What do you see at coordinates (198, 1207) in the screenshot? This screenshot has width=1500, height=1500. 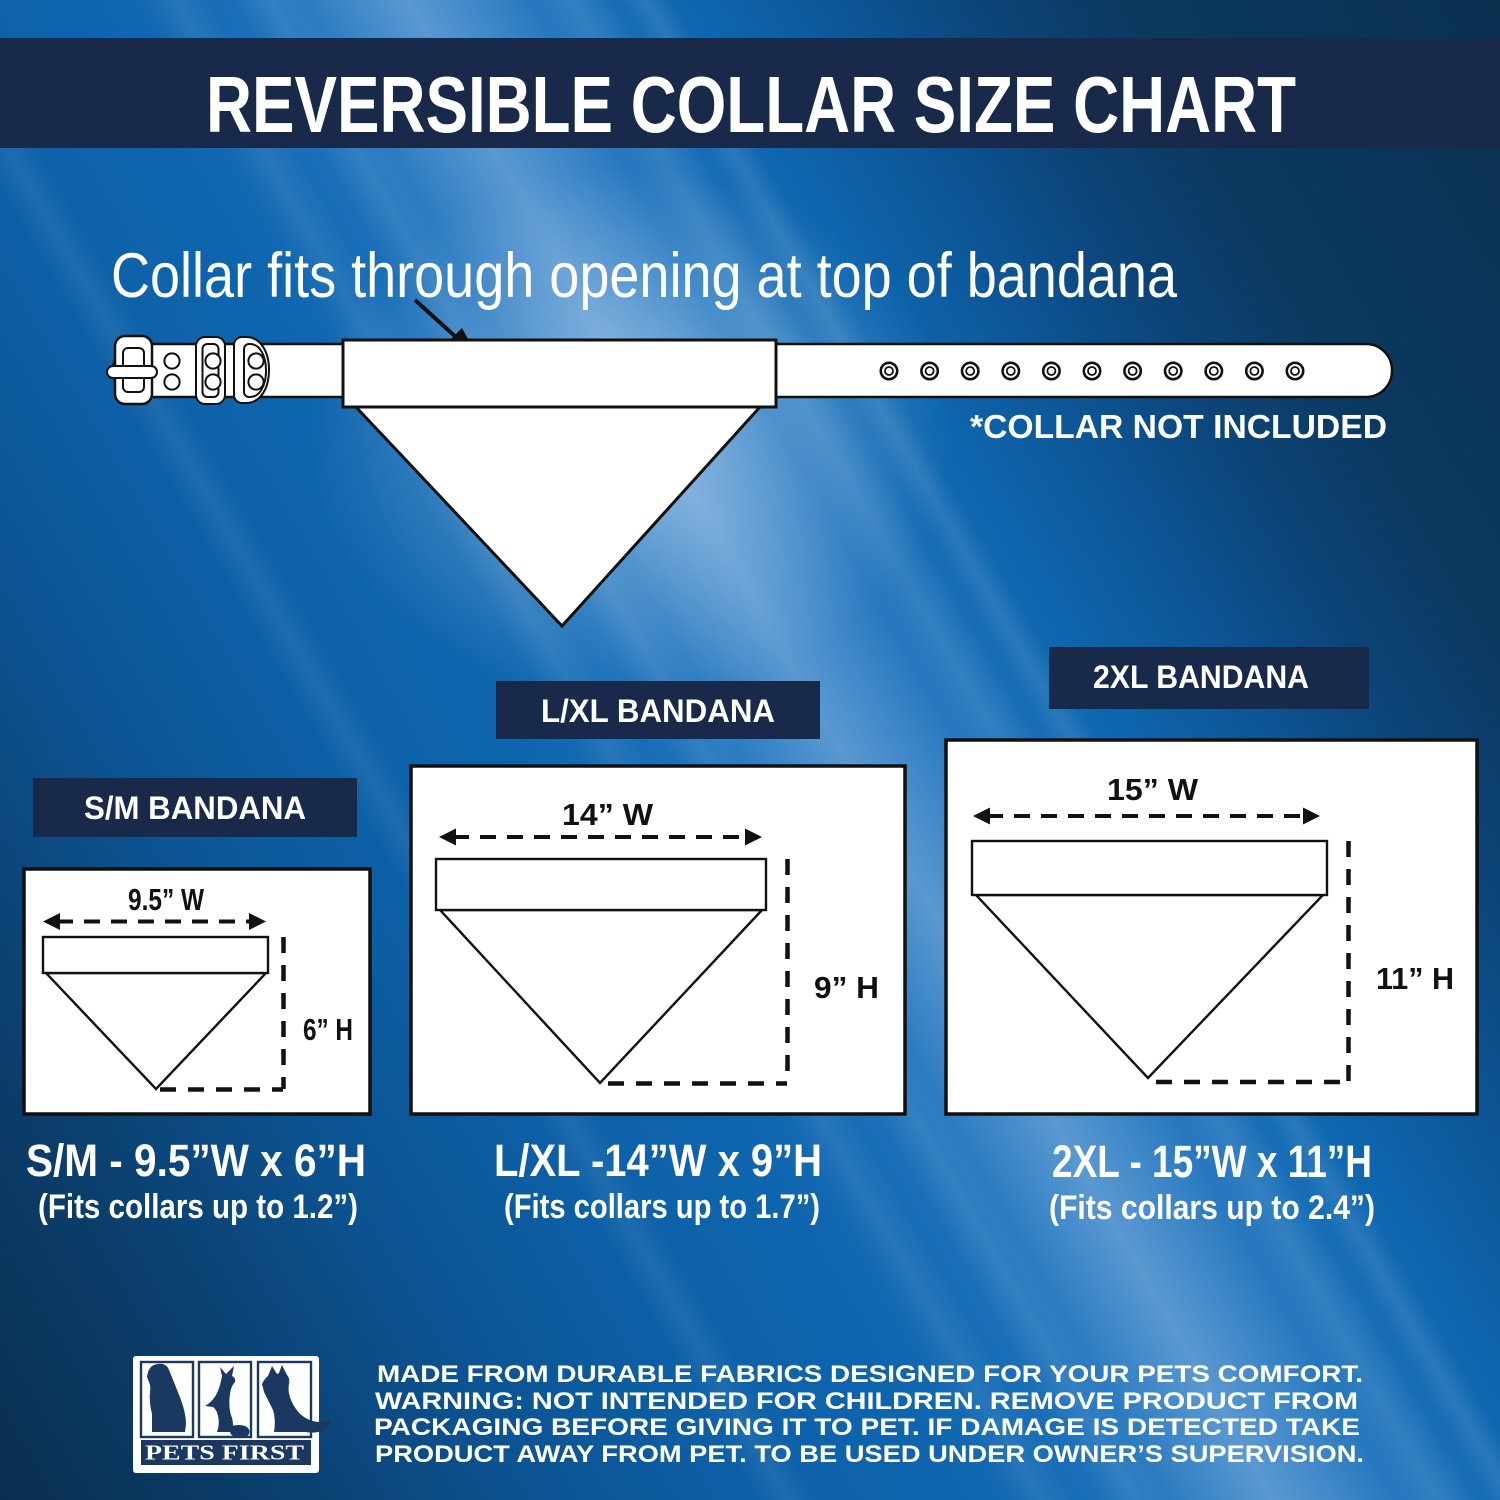 I see `svg-text: (Fits collars up to 1.2”)` at bounding box center [198, 1207].